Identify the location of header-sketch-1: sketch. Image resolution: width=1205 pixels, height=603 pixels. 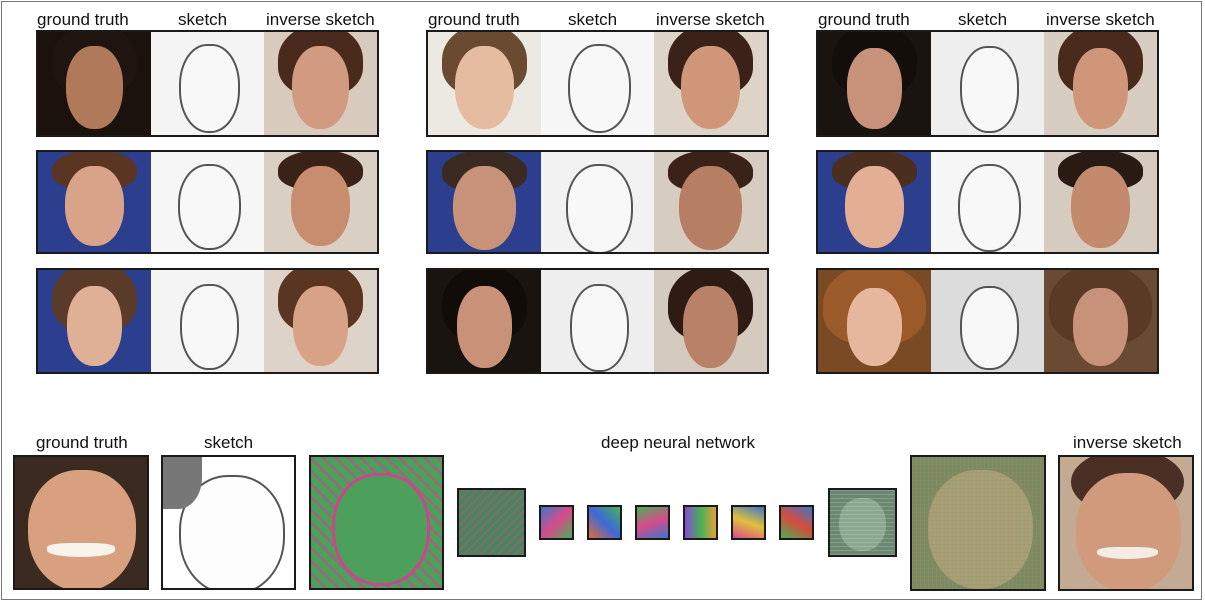
(203, 19).